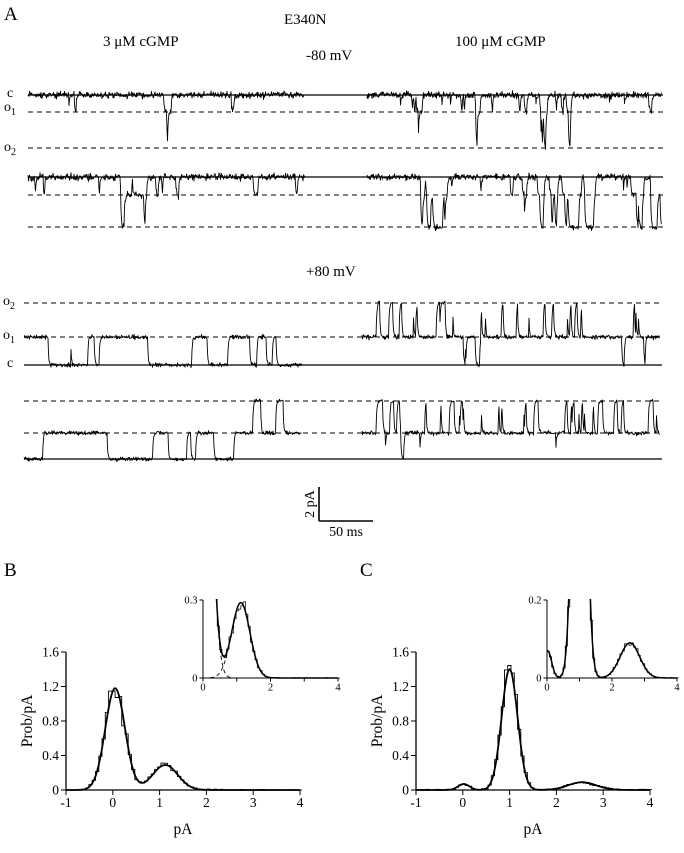  Describe the element at coordinates (10, 363) in the screenshot. I see `level-label-closed-pos: c` at that location.